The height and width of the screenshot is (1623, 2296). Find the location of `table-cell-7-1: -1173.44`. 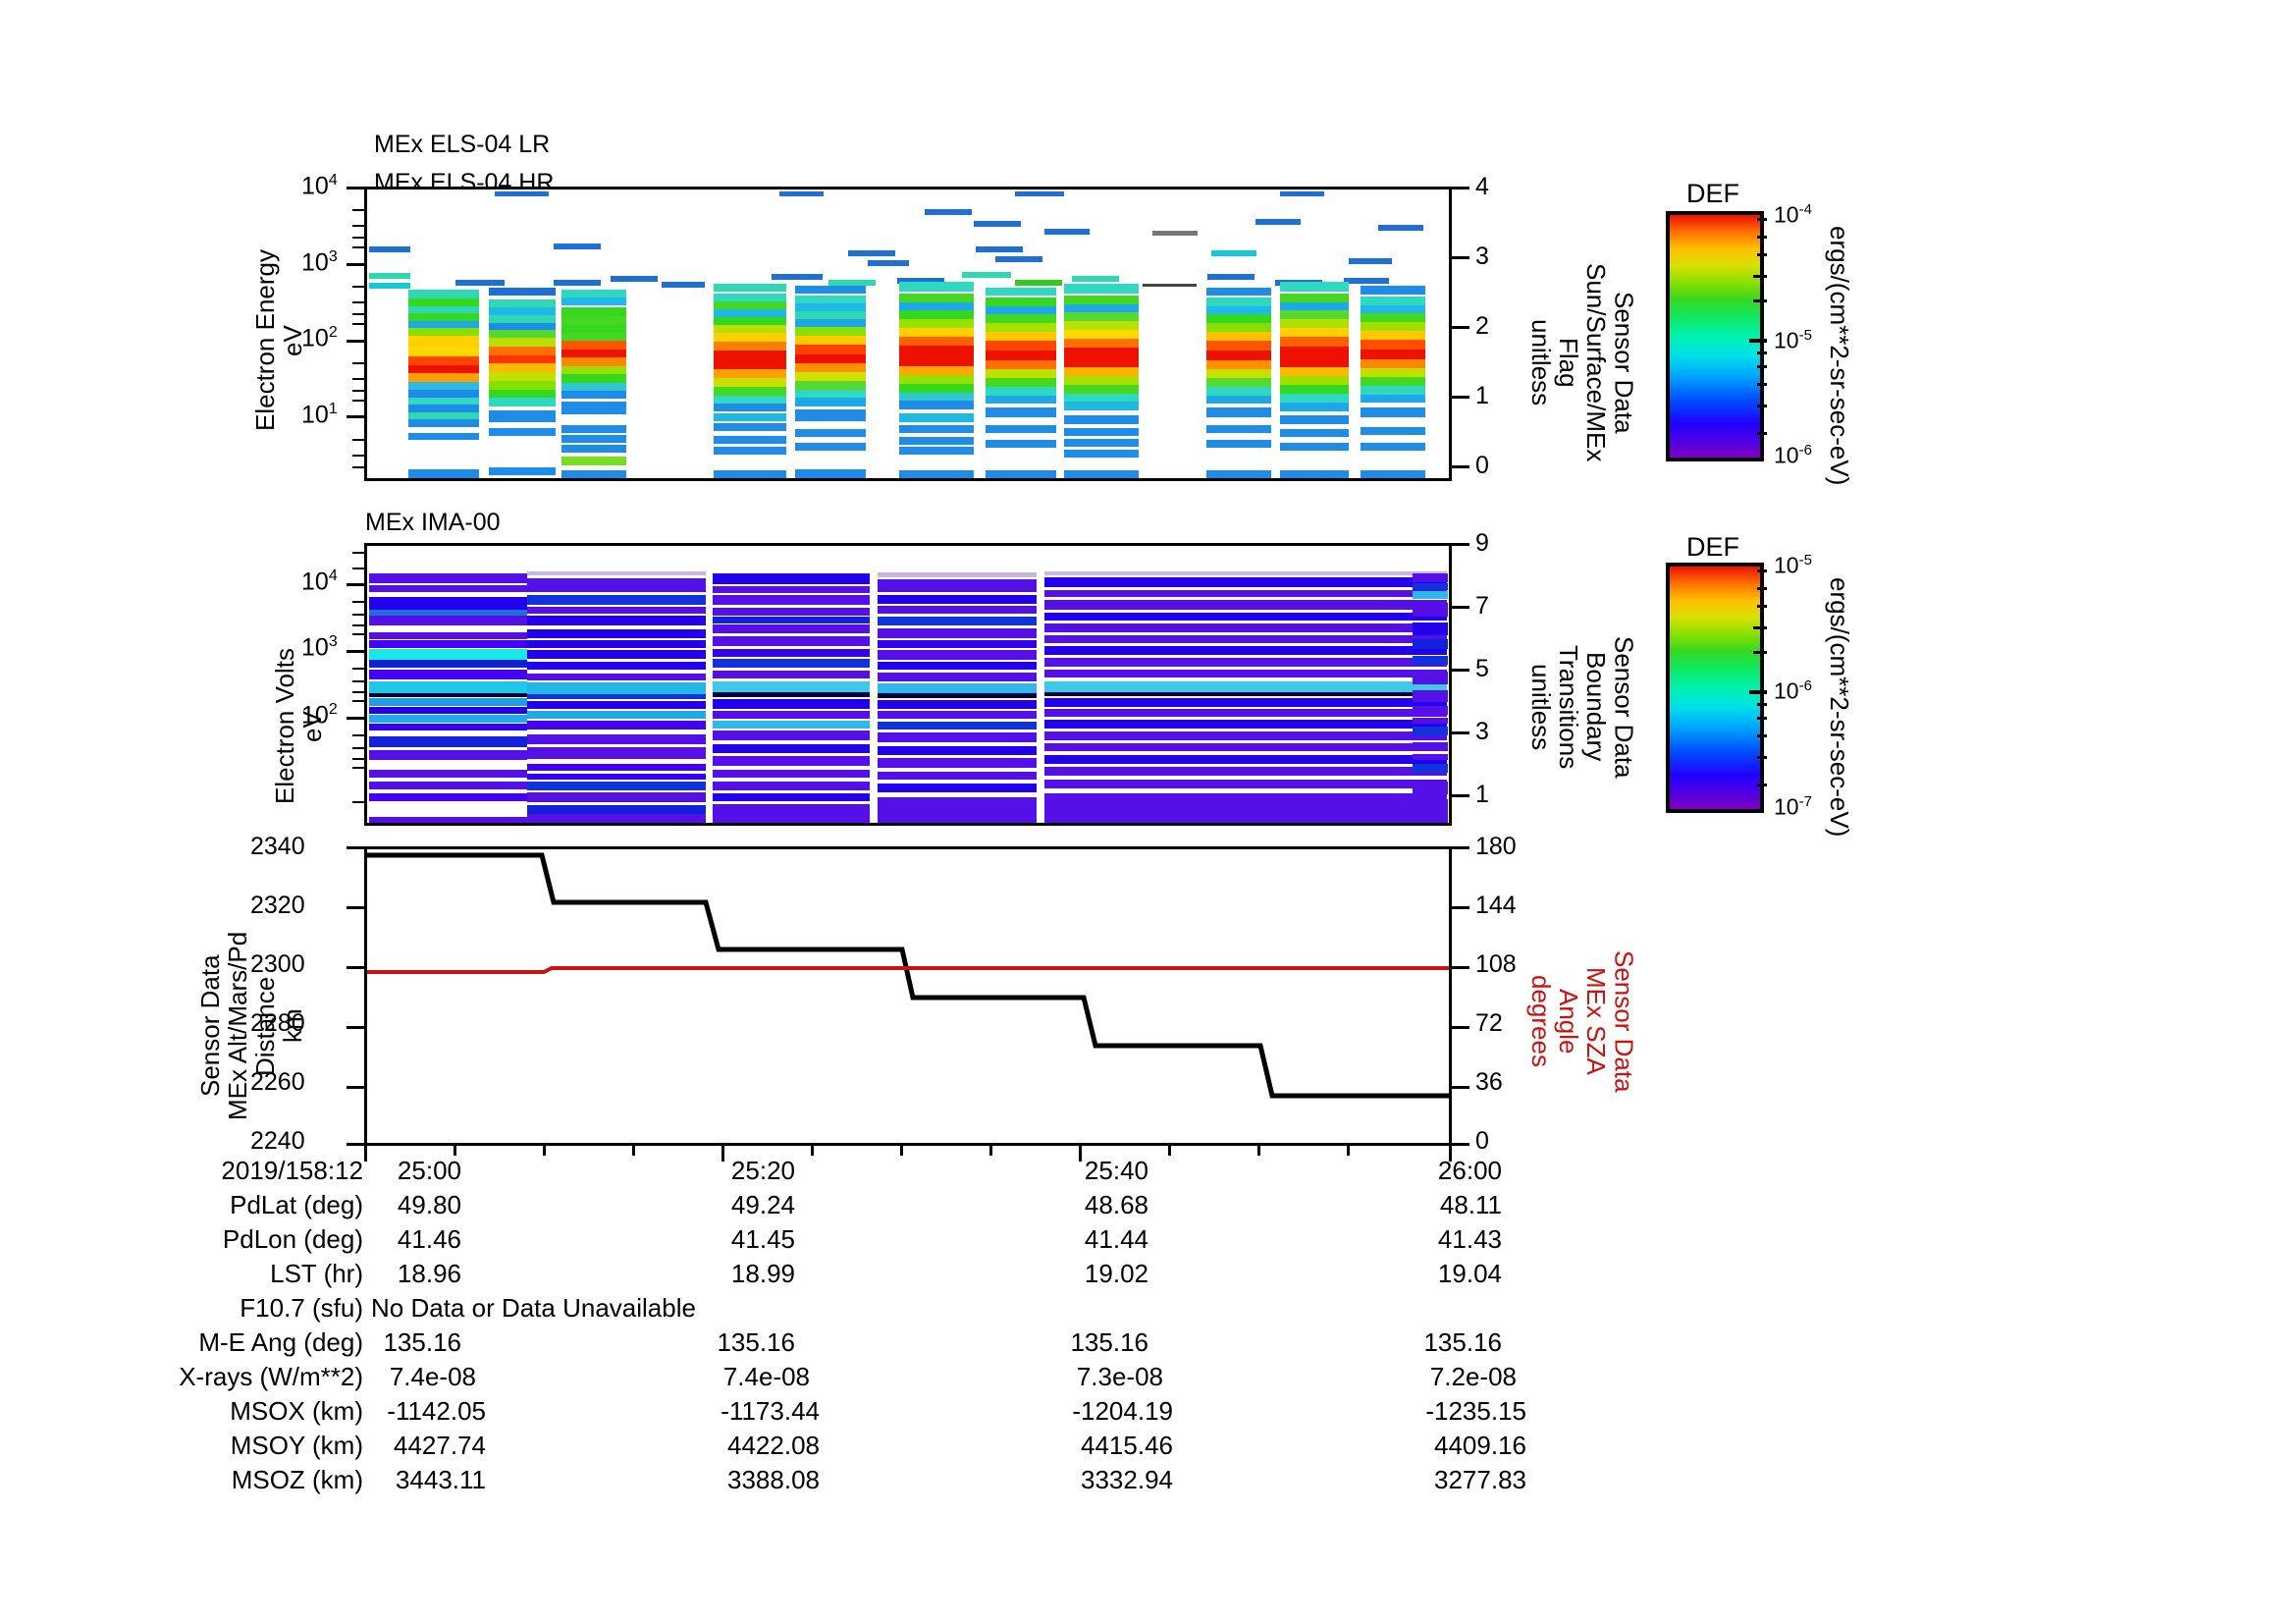

table-cell-7-1: -1173.44 is located at coordinates (770, 1411).